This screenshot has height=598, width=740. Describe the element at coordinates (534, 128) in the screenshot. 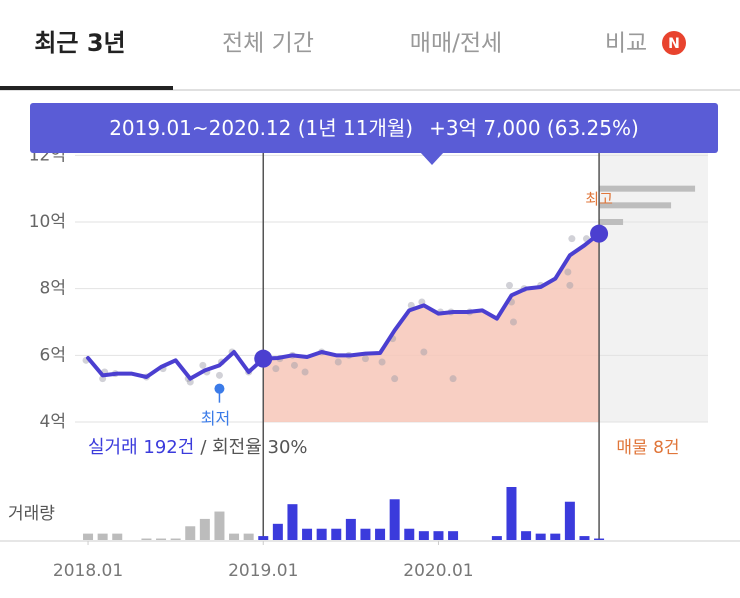

I see `tooltip-change: +3억 7,000 (63.25%)` at that location.